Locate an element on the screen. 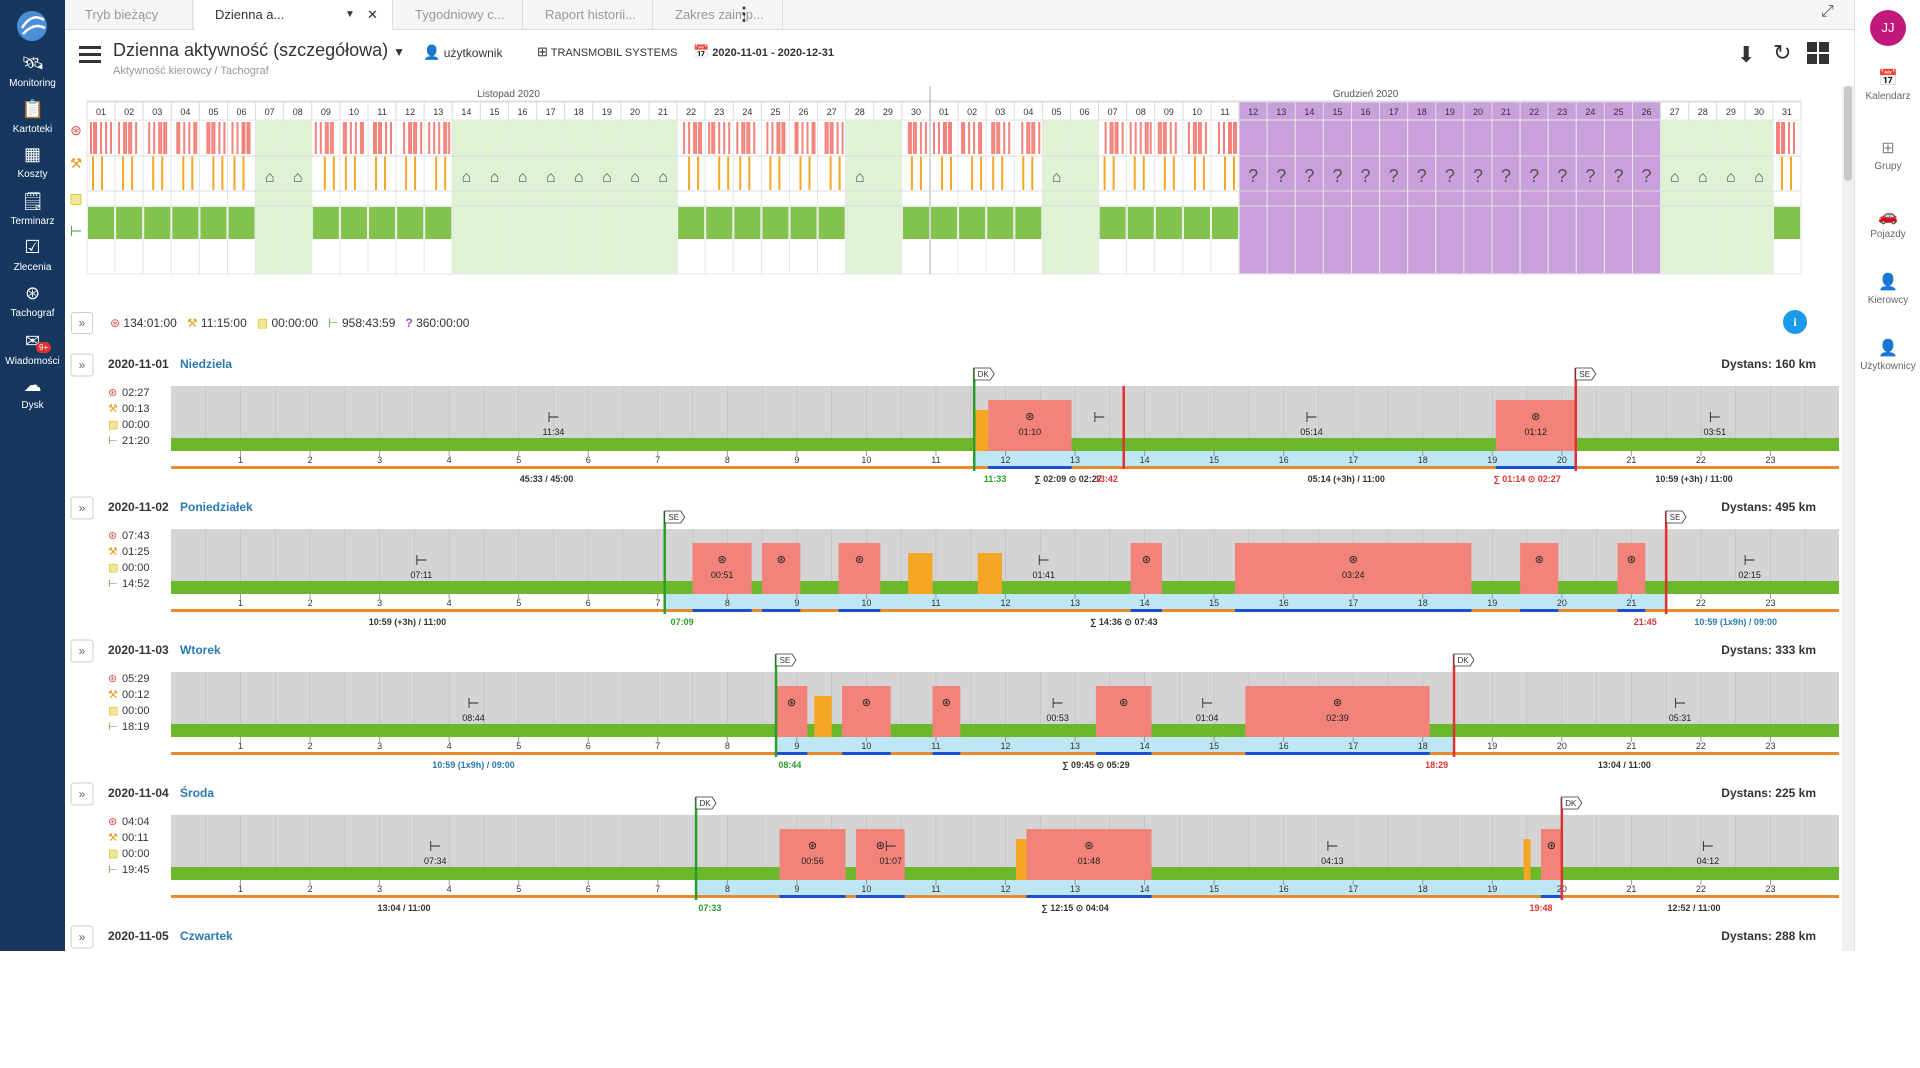 This screenshot has height=1068, width=1920. nav-item-zlecenia: ☑ Zlecenia is located at coordinates (32, 254).